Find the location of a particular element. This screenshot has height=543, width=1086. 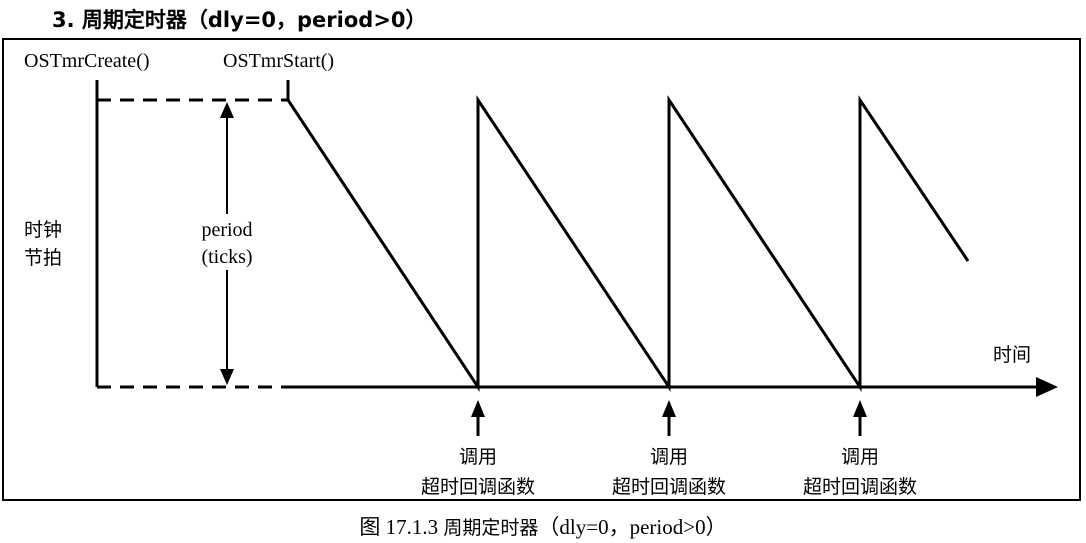

period-arrow-up-head is located at coordinates (227, 110).